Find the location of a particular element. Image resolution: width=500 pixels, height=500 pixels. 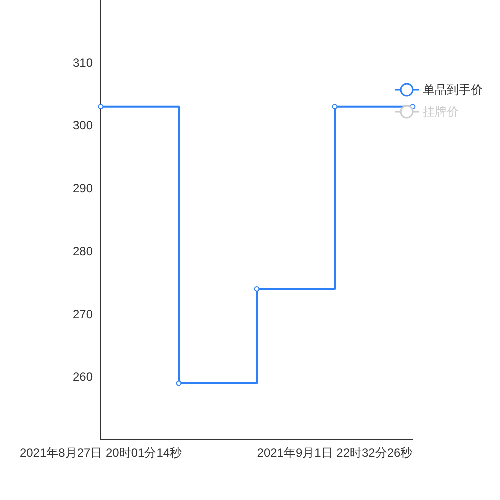

y-tick-label: 270 is located at coordinates (83, 314).